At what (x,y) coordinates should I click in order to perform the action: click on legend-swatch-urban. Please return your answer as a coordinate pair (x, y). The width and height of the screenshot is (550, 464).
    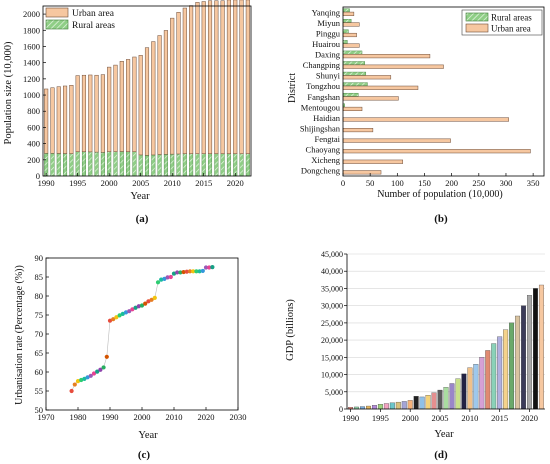
    Looking at the image, I should click on (57, 12).